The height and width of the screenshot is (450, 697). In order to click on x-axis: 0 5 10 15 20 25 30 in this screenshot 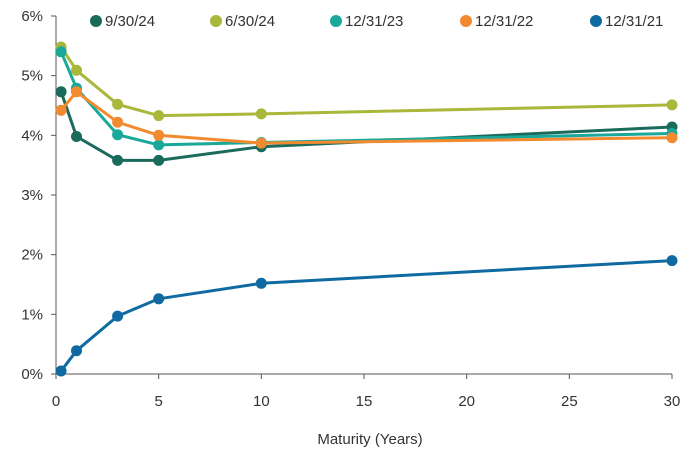, I will do `click(366, 391)`.